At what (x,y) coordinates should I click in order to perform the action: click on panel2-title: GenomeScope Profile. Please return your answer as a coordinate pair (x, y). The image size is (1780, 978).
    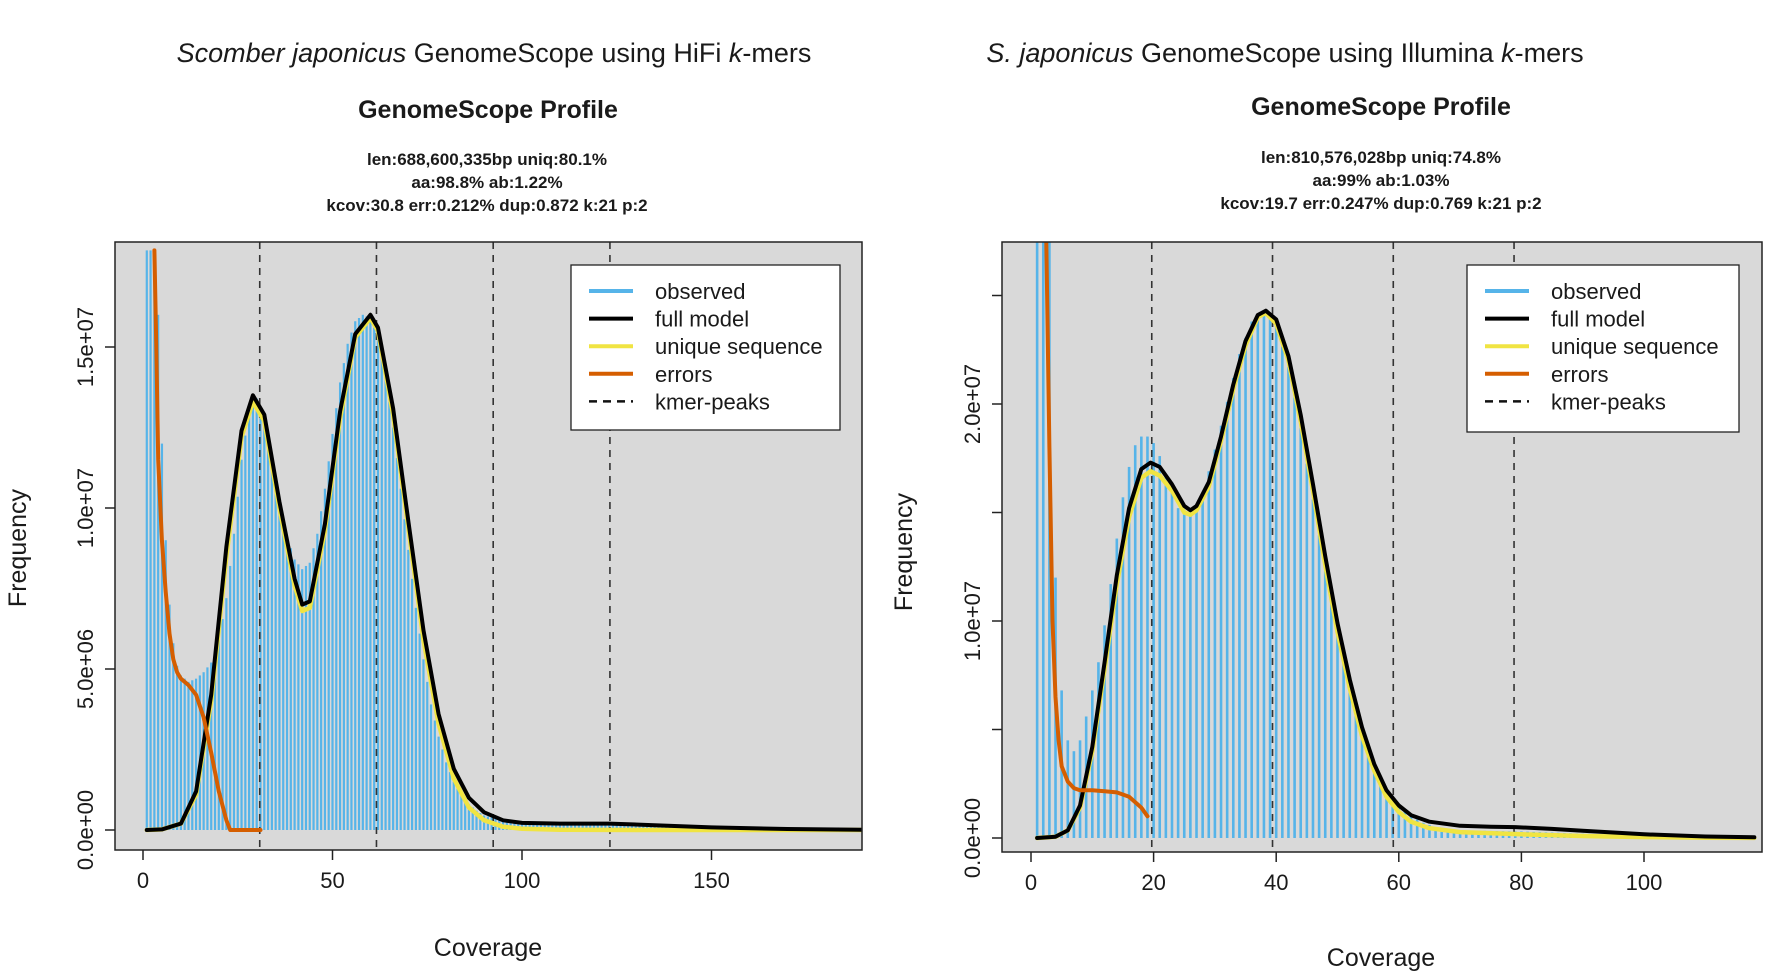
    Looking at the image, I should click on (1381, 107).